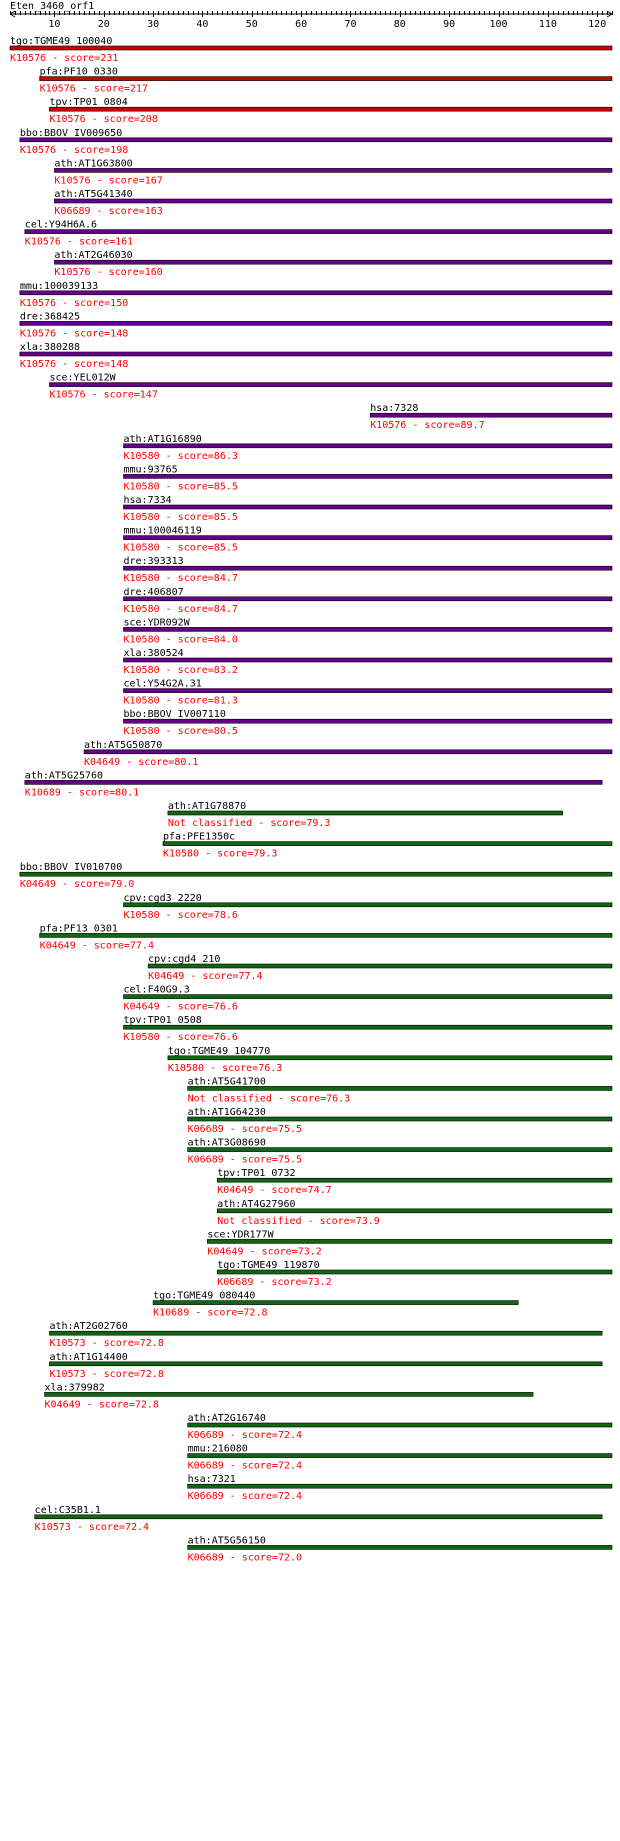 The height and width of the screenshot is (1841, 620). I want to click on hit-score-label: K10576 - score=161, so click(79, 242).